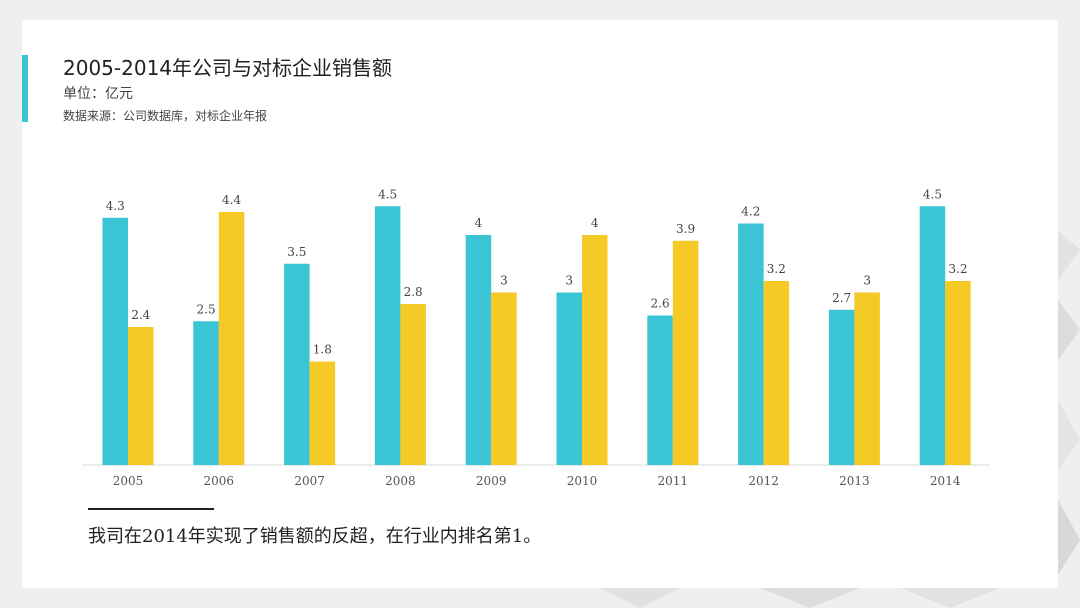 This screenshot has width=1080, height=608. I want to click on bar-2005-s1, so click(141, 396).